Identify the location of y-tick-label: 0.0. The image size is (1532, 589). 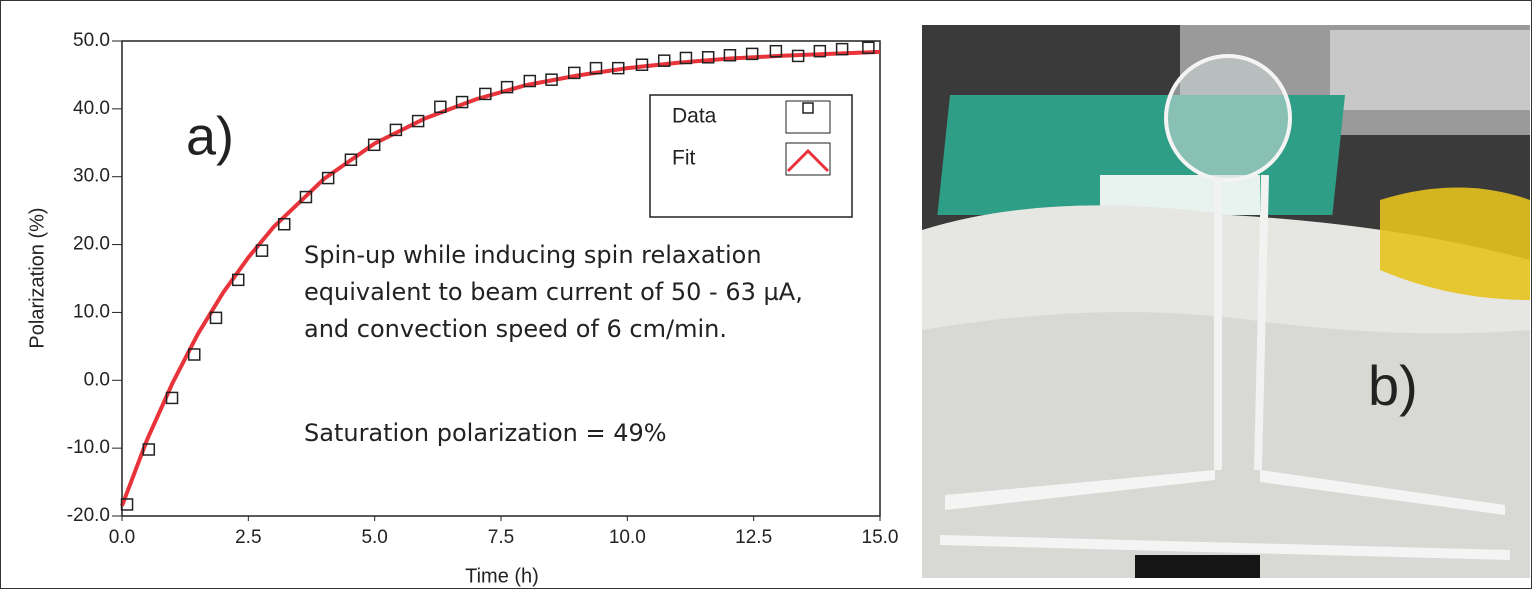
(97, 379).